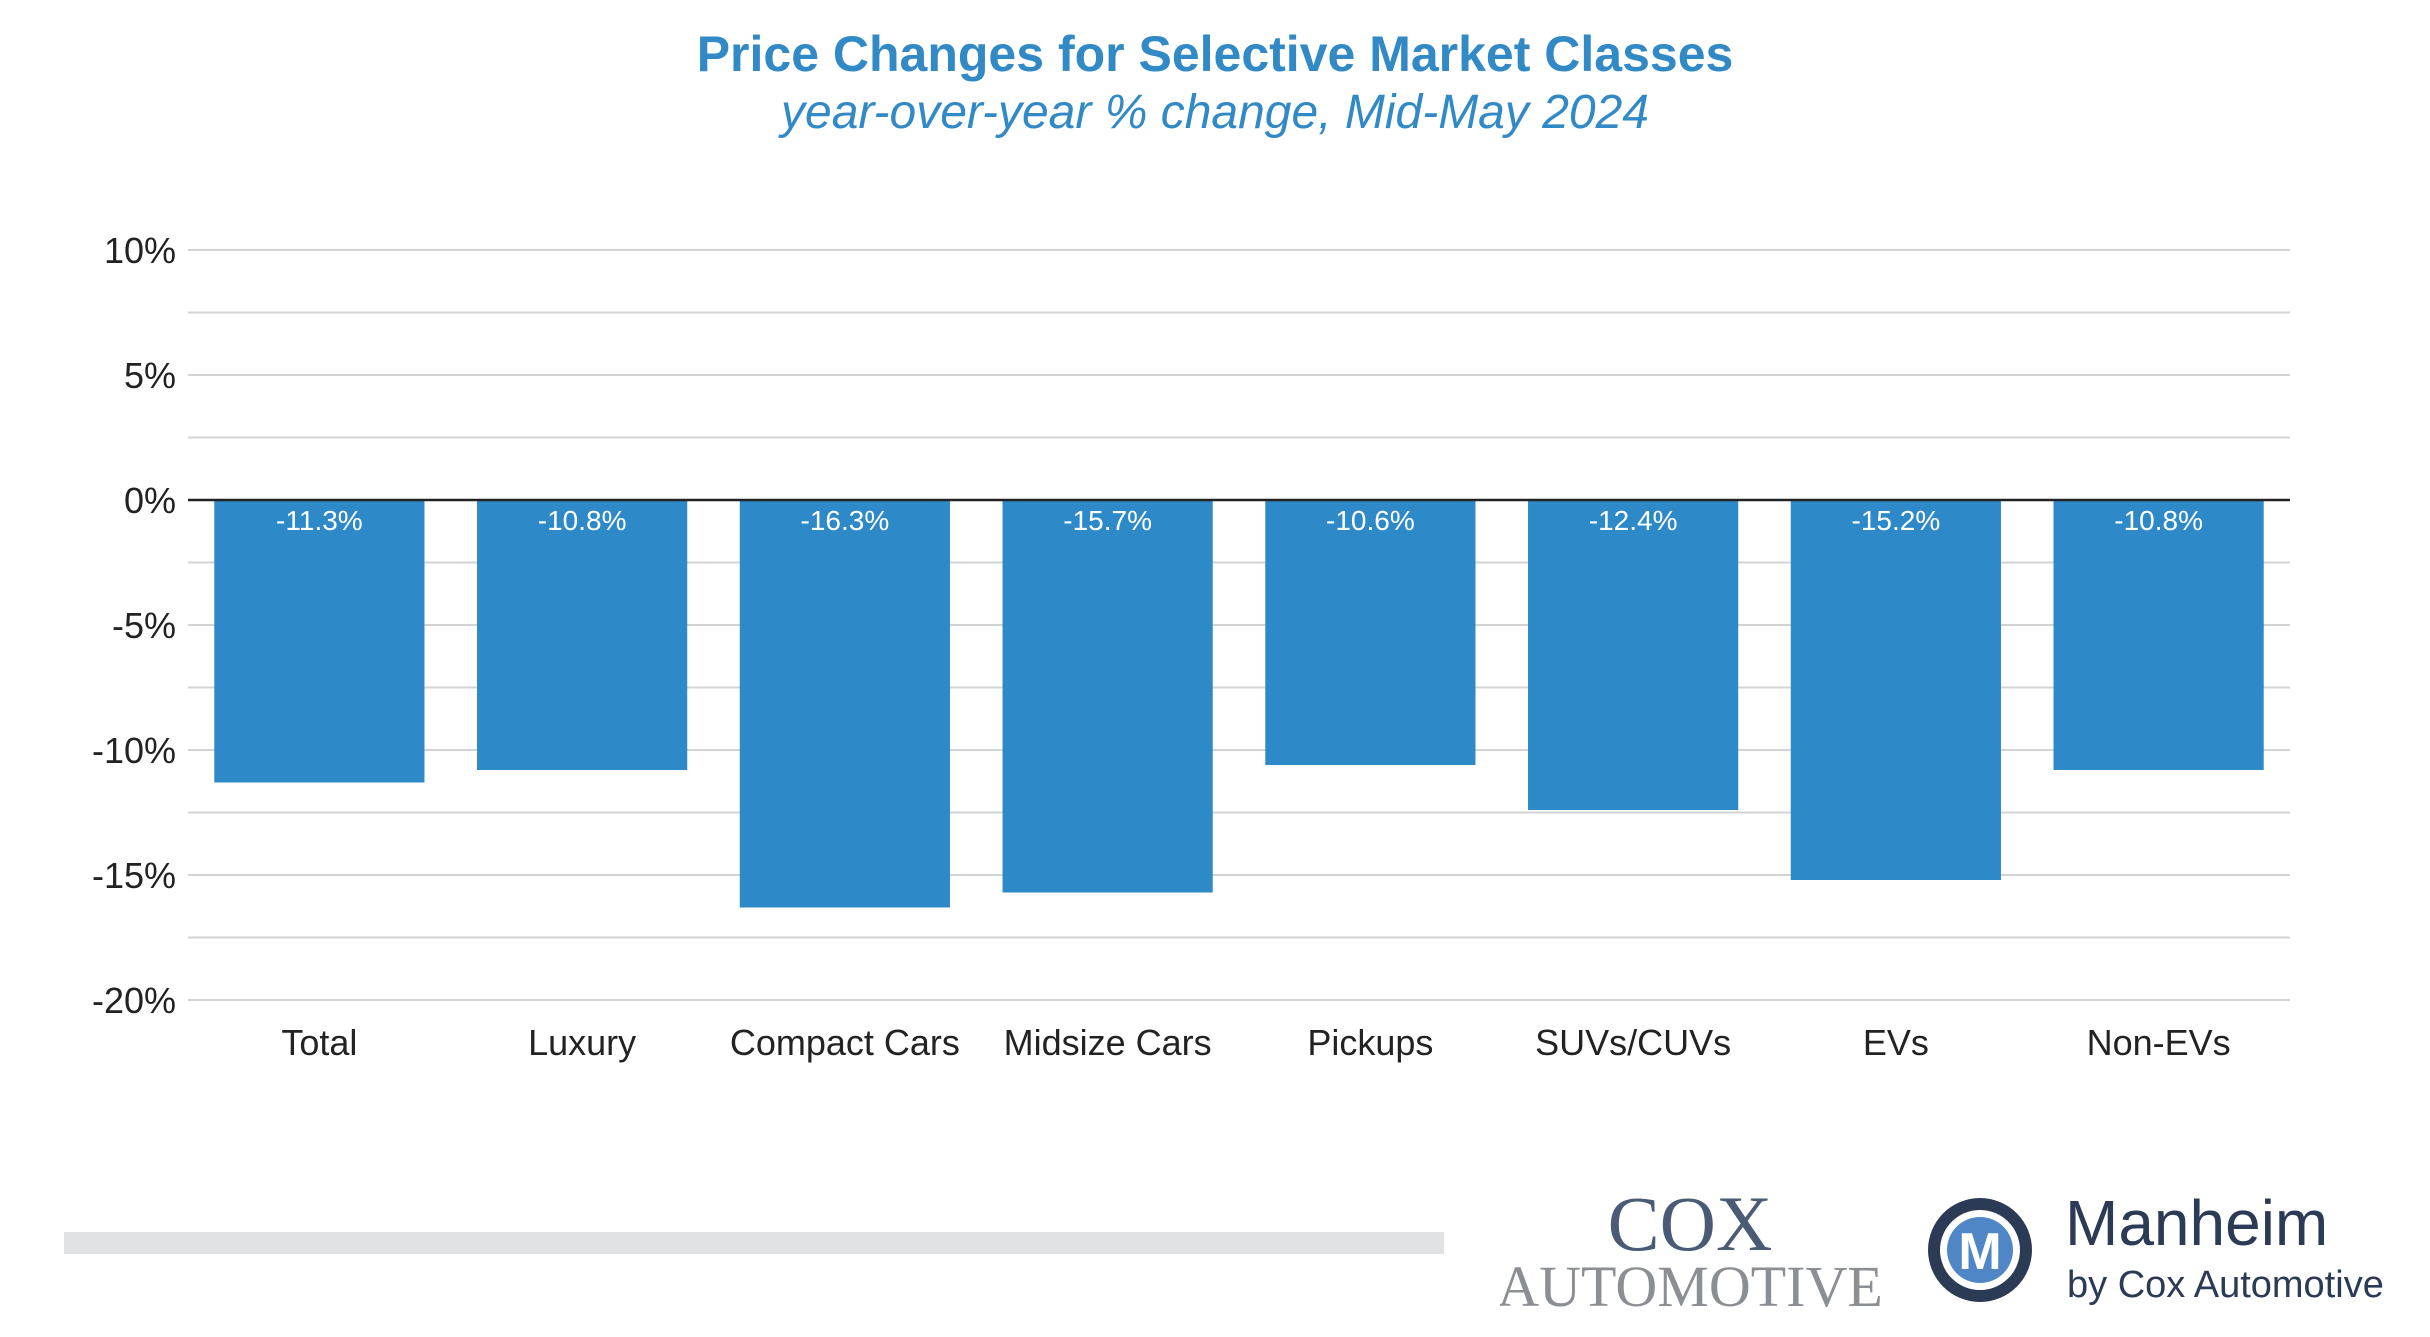 This screenshot has width=2430, height=1337. I want to click on x-tick-label: SUVs/CUVs, so click(1633, 1042).